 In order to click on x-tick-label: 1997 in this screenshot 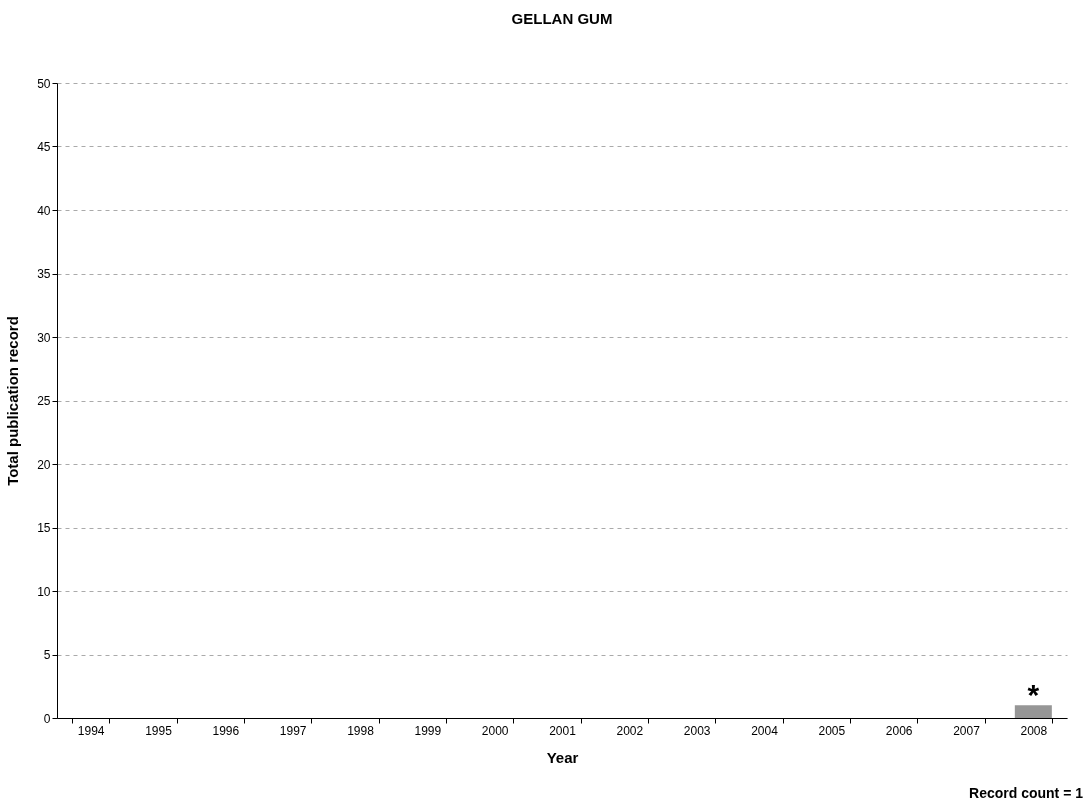, I will do `click(293, 730)`.